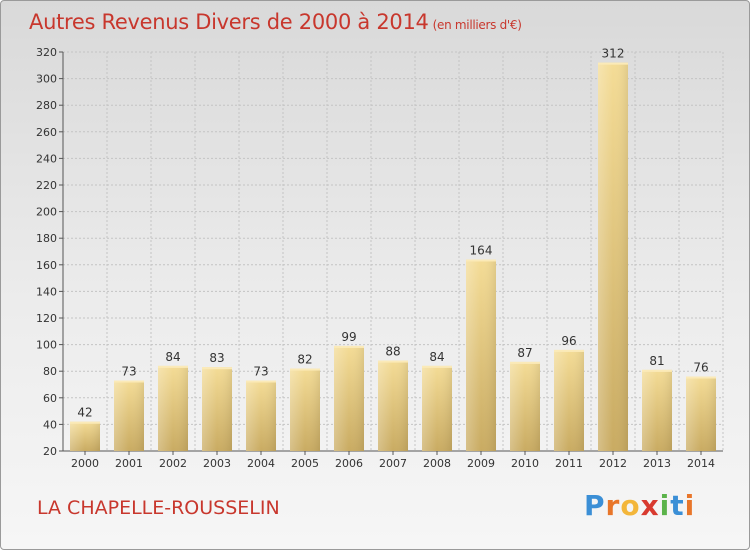 This screenshot has width=750, height=551. What do you see at coordinates (50, 398) in the screenshot?
I see `y-tick-label: 60` at bounding box center [50, 398].